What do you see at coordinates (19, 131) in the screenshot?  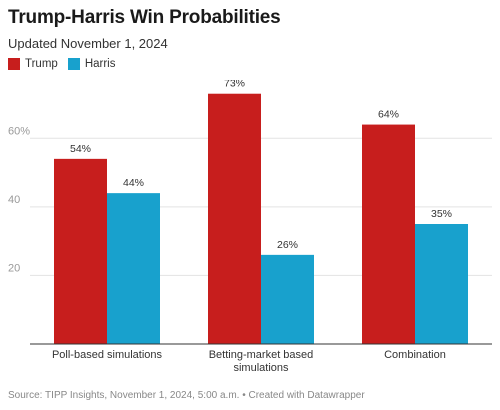 I see `ytick-label-60: 60%` at bounding box center [19, 131].